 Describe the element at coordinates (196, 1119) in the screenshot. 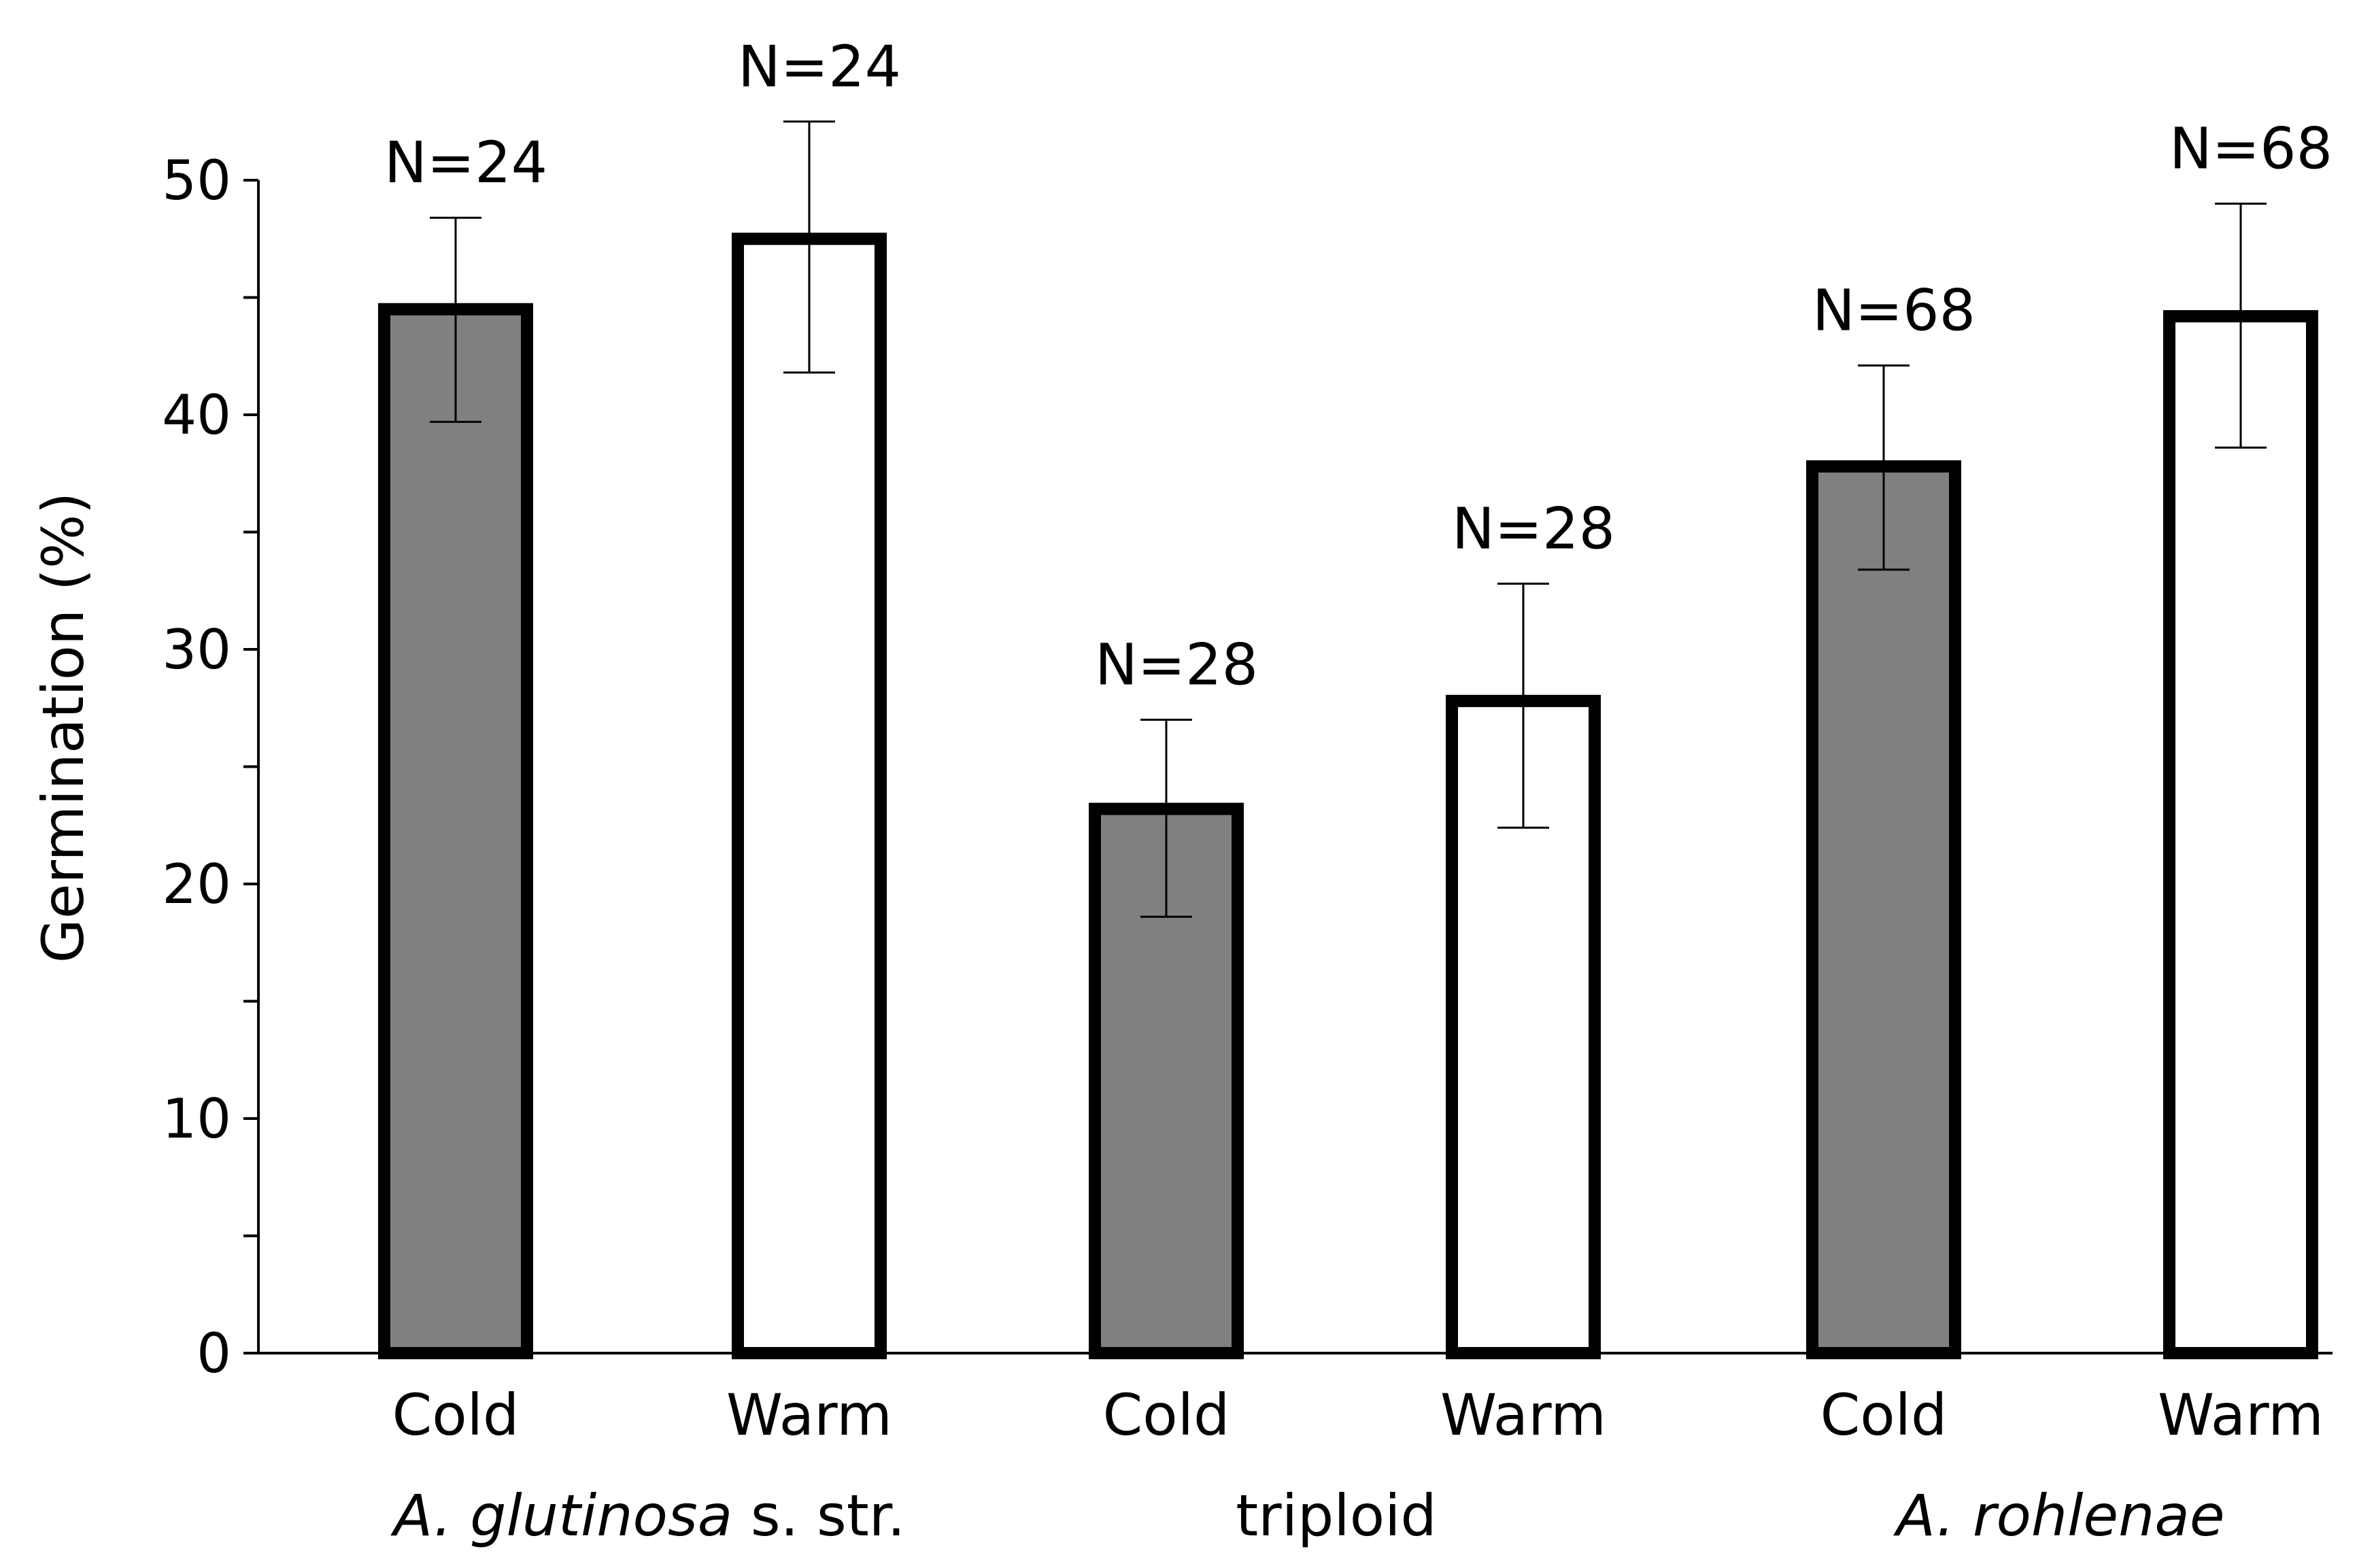

I see `y-tick-label: 10` at that location.